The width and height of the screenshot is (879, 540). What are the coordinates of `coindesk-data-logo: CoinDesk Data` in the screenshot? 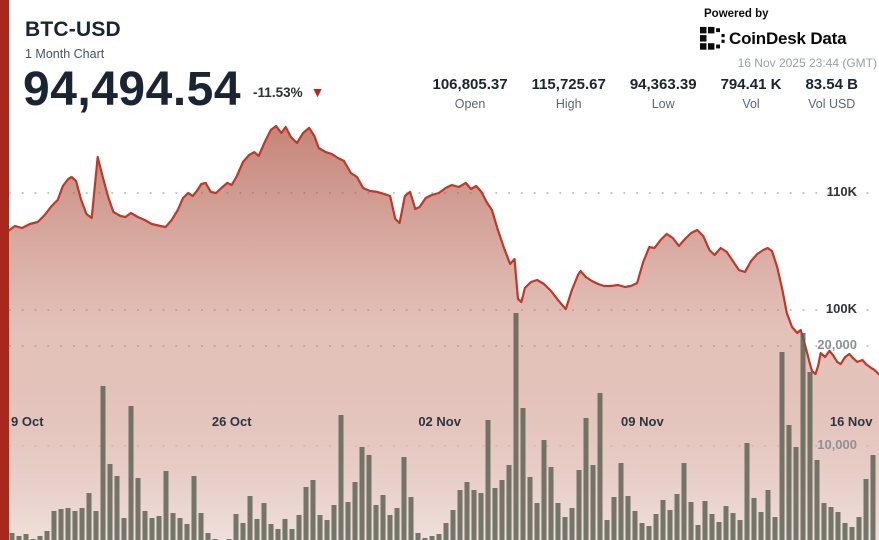 It's located at (788, 38).